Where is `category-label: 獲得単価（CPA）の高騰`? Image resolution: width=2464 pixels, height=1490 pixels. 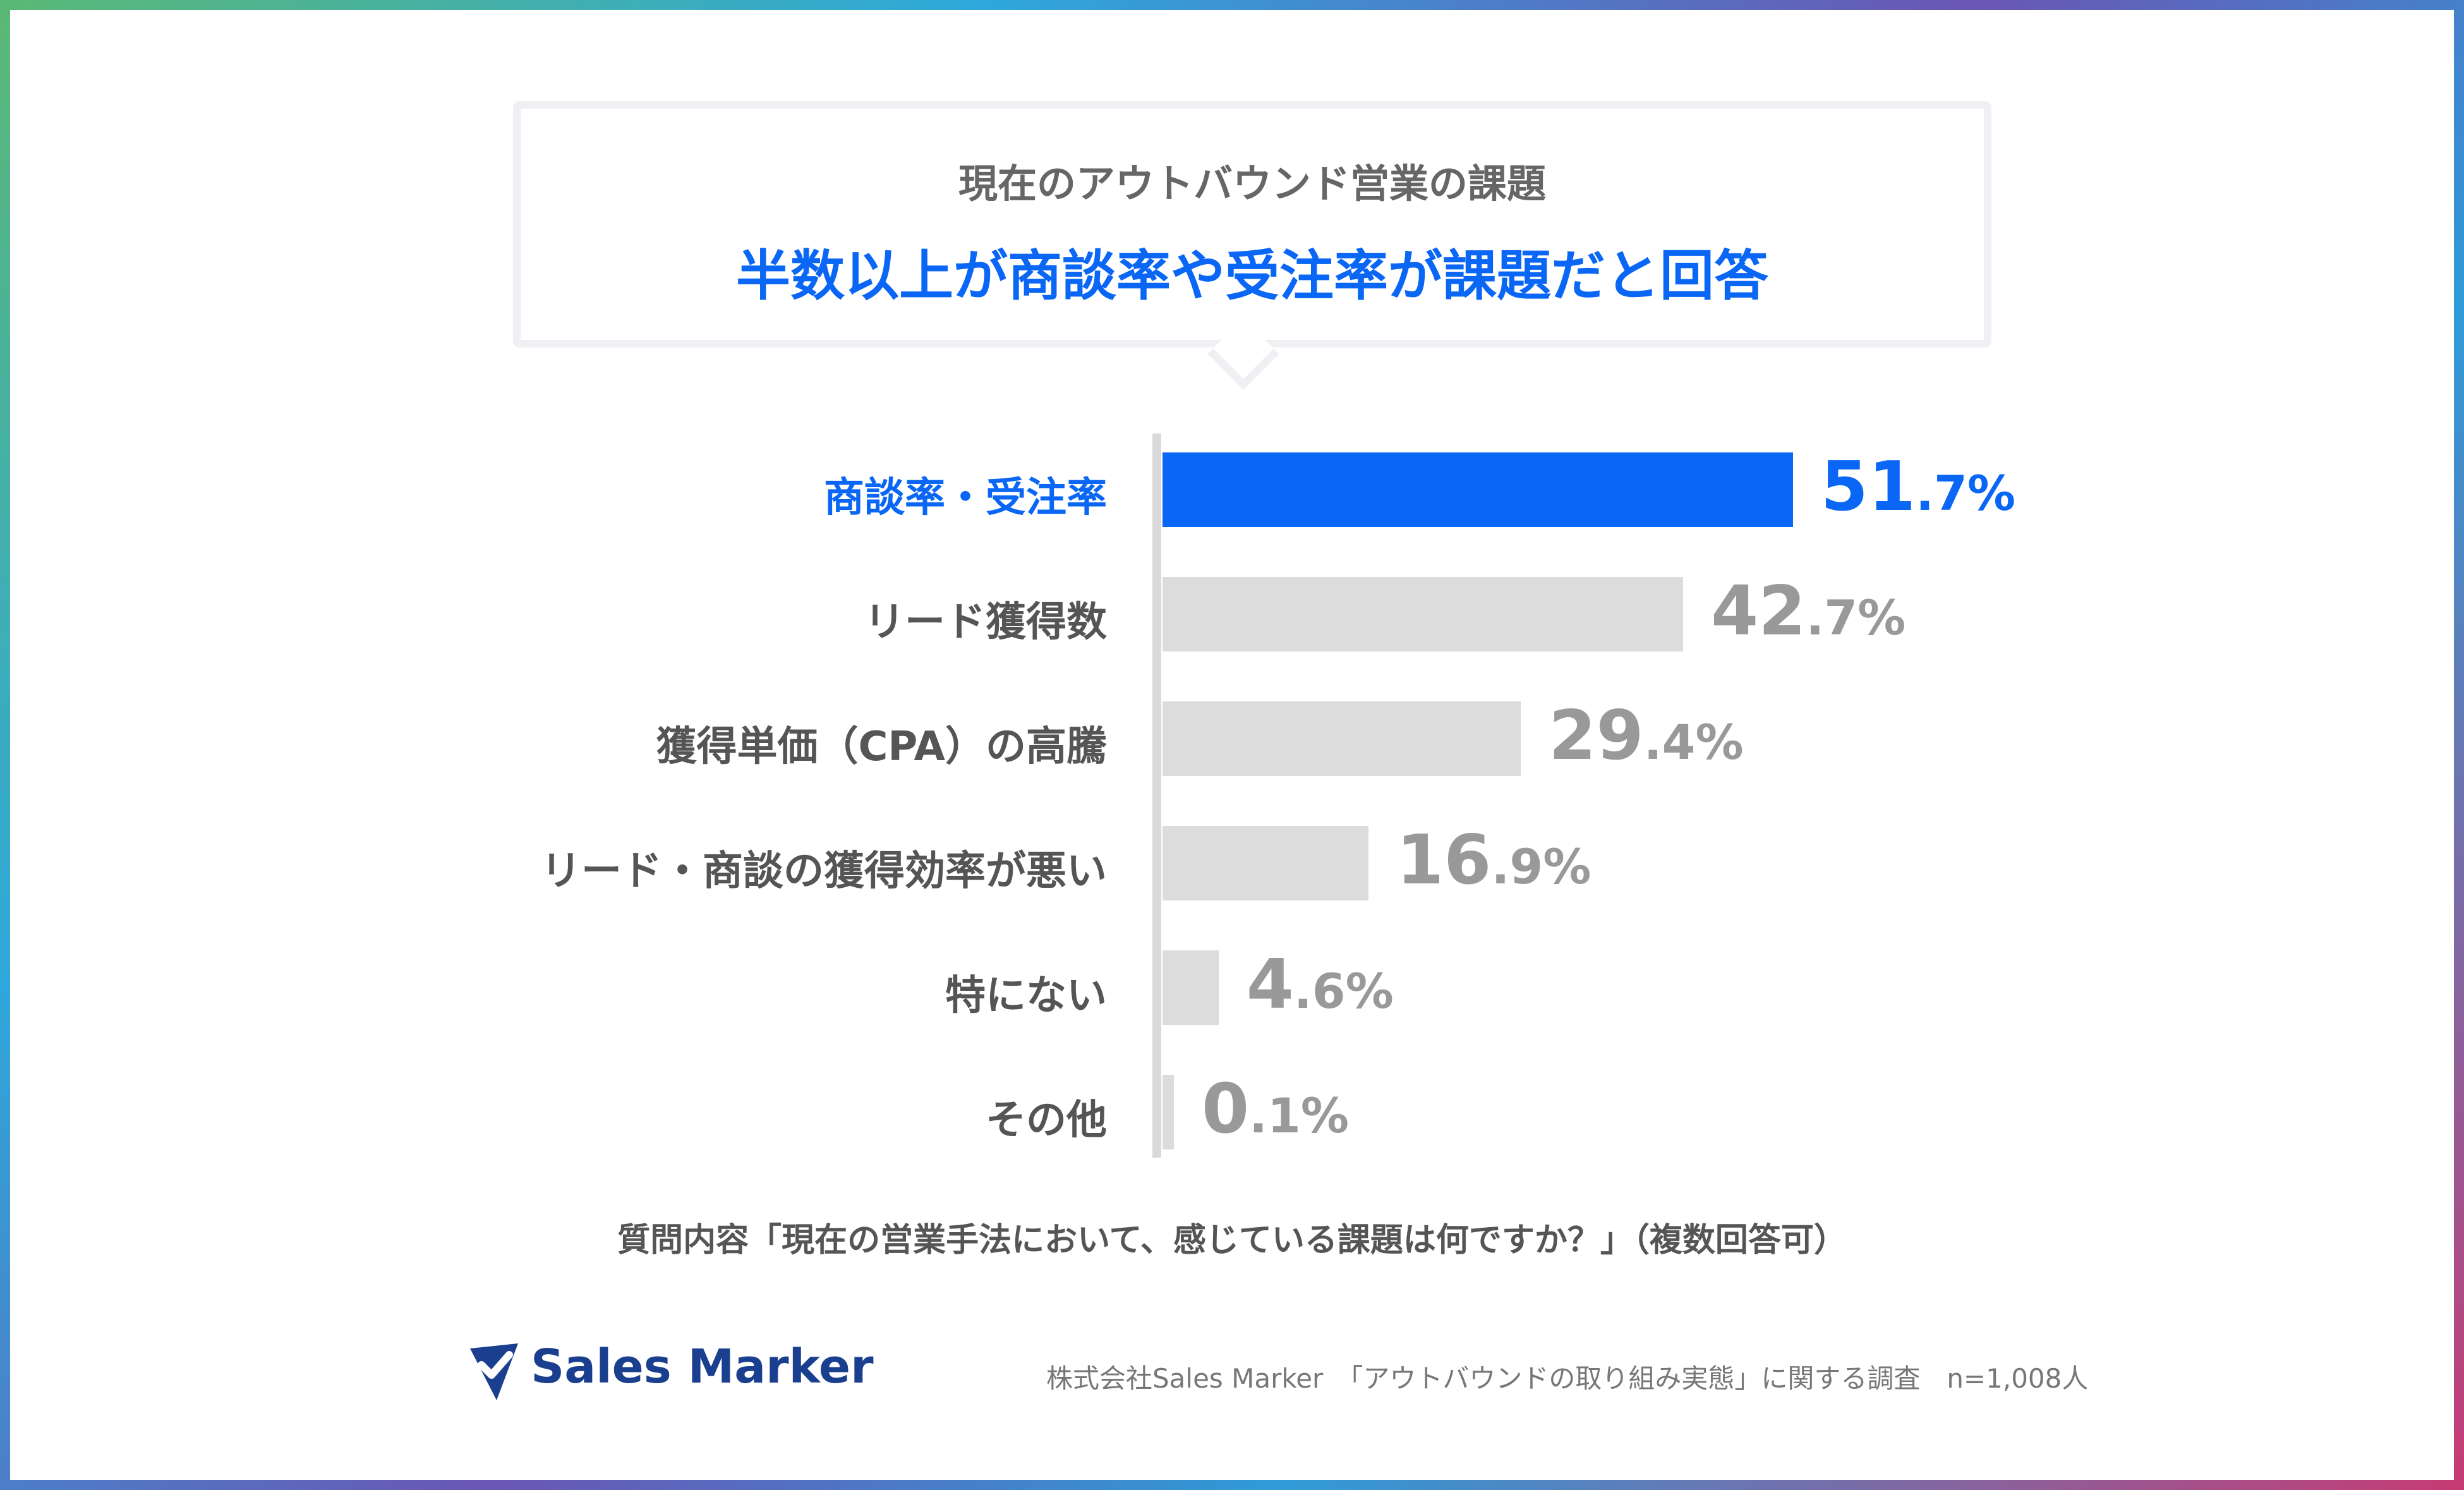
category-label: 獲得単価（CPA）の高騰 is located at coordinates (882, 747).